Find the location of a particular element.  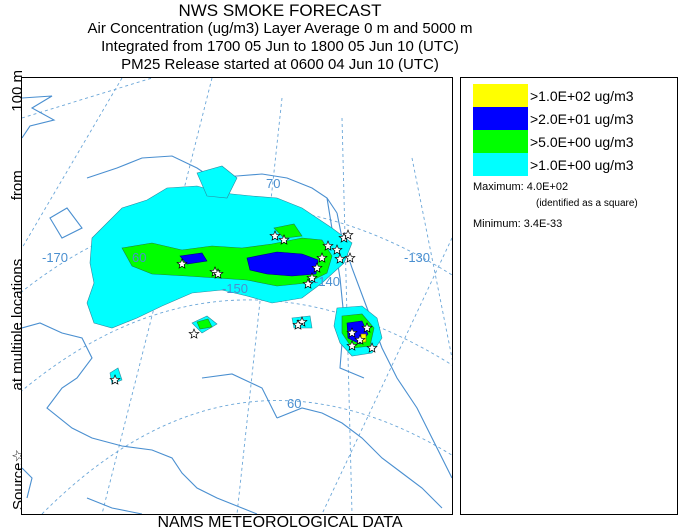

met-data-caption: NAMS METEOROLOGICAL DATA is located at coordinates (280, 522).